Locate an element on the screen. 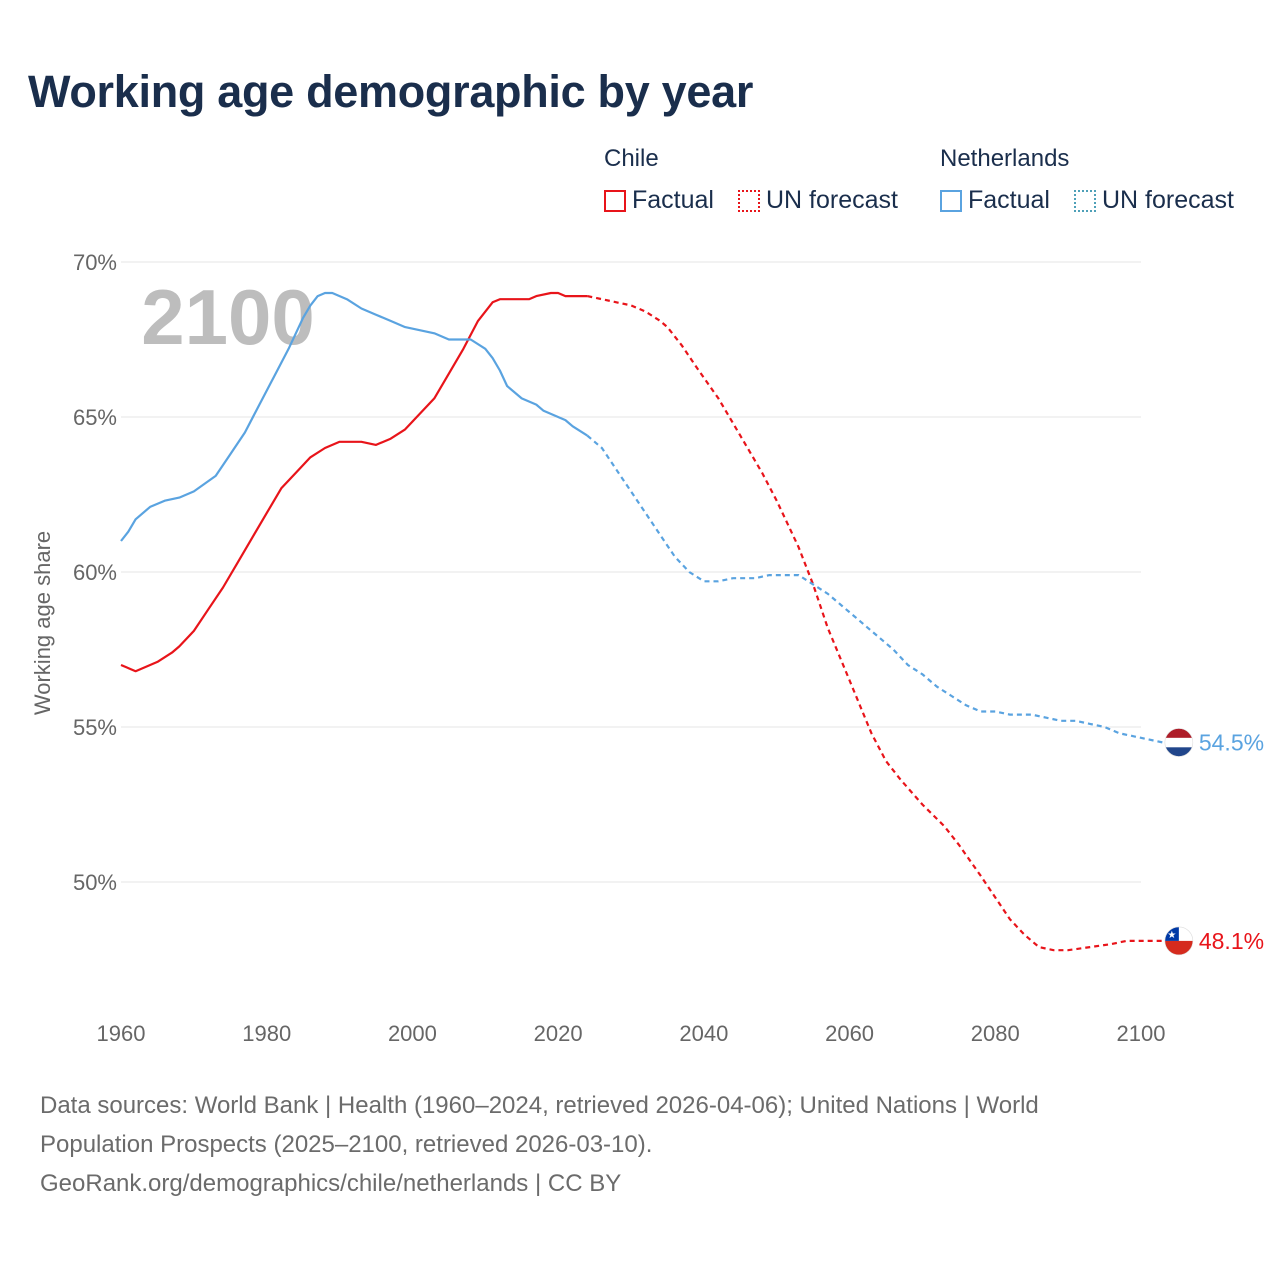 Image resolution: width=1280 pixels, height=1280 pixels. legend-group-chile: Chile is located at coordinates (631, 158).